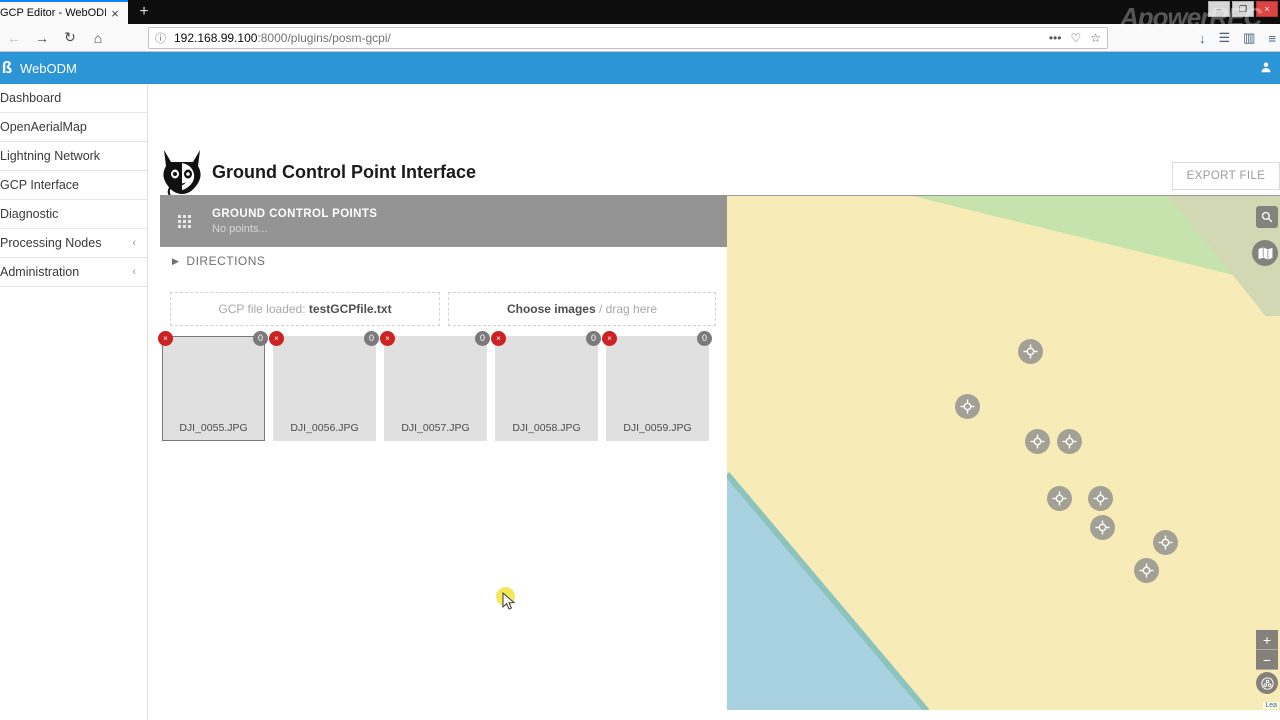 This screenshot has height=720, width=1280. I want to click on page-actions-icon: •••, so click(1055, 38).